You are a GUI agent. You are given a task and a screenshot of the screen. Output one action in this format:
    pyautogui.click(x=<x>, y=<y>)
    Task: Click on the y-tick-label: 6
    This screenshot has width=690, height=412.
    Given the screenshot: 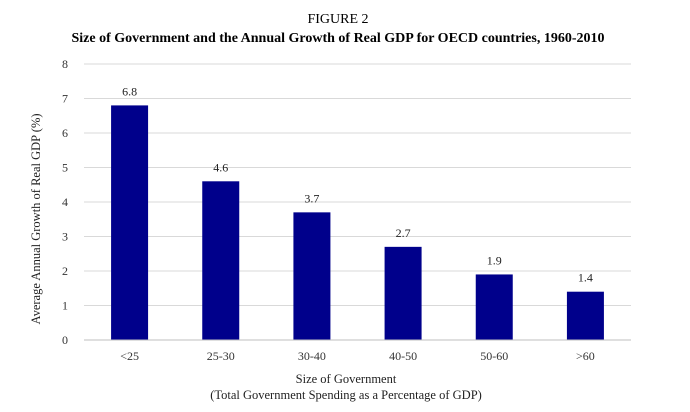 What is the action you would take?
    pyautogui.click(x=65, y=133)
    